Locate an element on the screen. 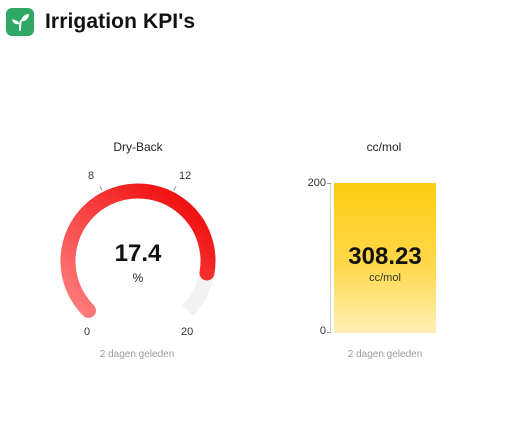 The image size is (509, 428). dryback-gauge: 17.4 % is located at coordinates (138, 250).